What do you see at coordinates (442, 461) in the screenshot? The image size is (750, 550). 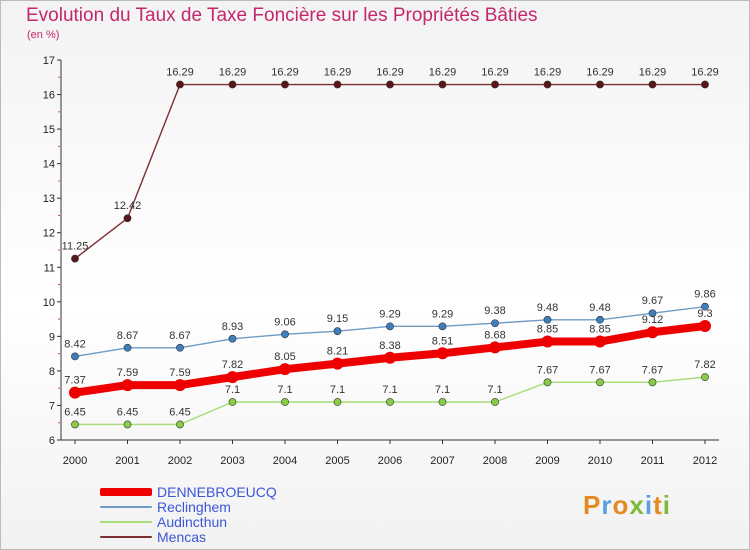 I see `x-tick-label: 2007` at bounding box center [442, 461].